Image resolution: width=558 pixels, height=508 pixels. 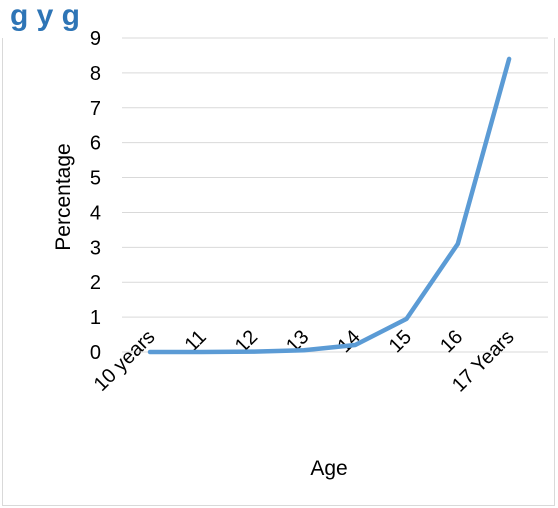 I want to click on y-tick-label: 1, so click(x=95, y=318).